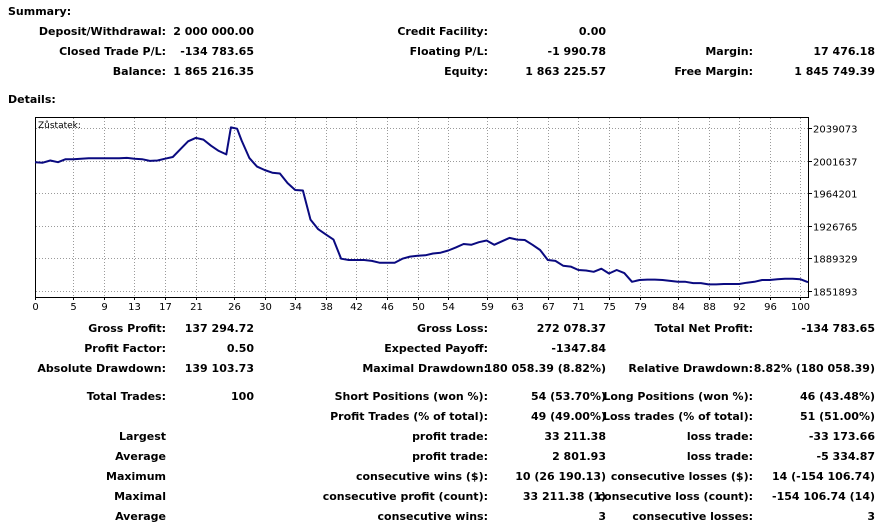 The height and width of the screenshot is (525, 884). What do you see at coordinates (823, 476) in the screenshot?
I see `max-consec-losses-value: 14 (-154 106.74)` at bounding box center [823, 476].